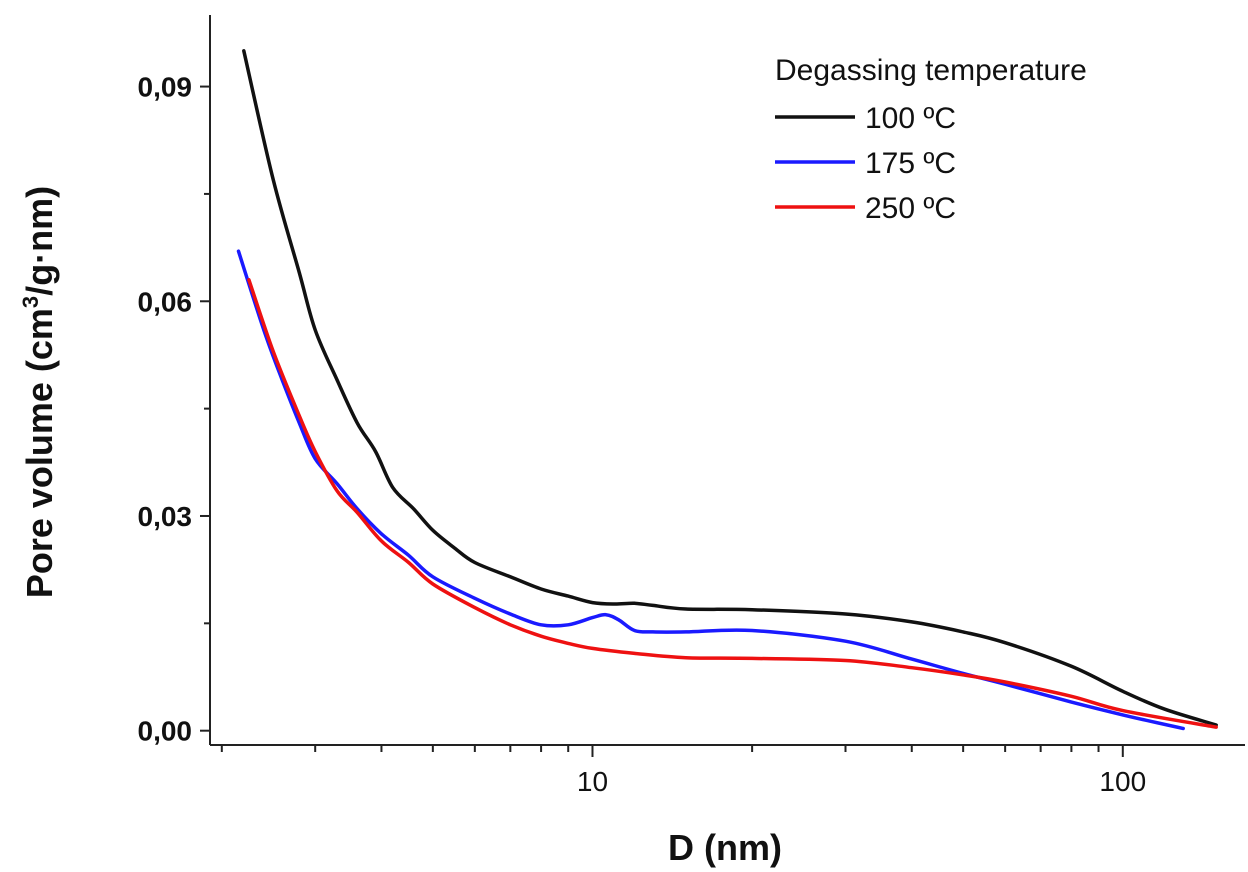 This screenshot has height=872, width=1248. I want to click on y-axis-title: Pore volume (cm3/g·nm), so click(39, 392).